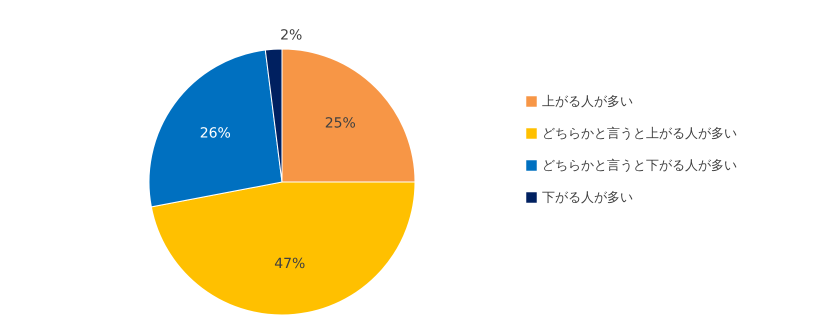 The width and height of the screenshot is (840, 327). What do you see at coordinates (639, 166) in the screenshot?
I see `legend-label: どちらかと言うと下がる人が多い` at bounding box center [639, 166].